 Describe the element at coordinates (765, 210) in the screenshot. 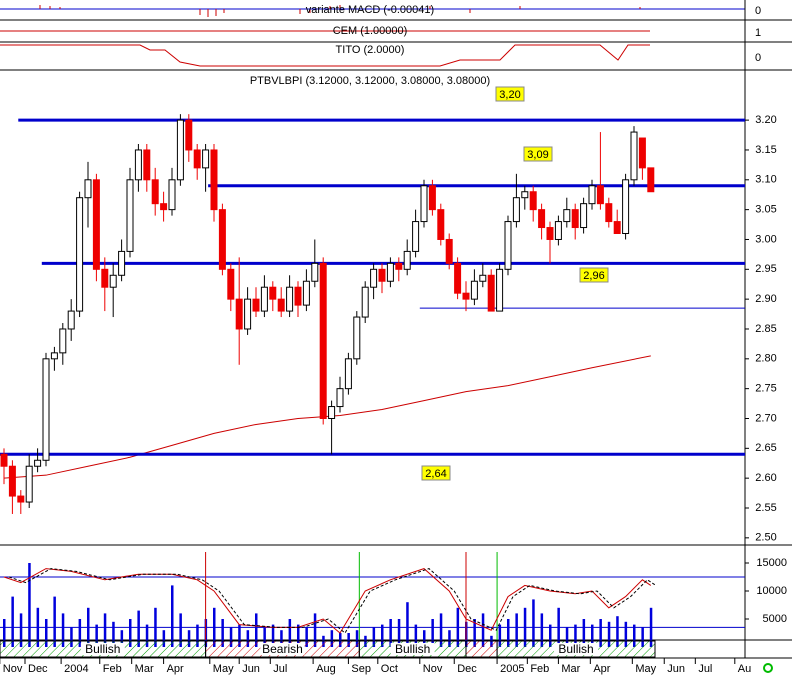

I see `y-tick-label: 3.05` at that location.